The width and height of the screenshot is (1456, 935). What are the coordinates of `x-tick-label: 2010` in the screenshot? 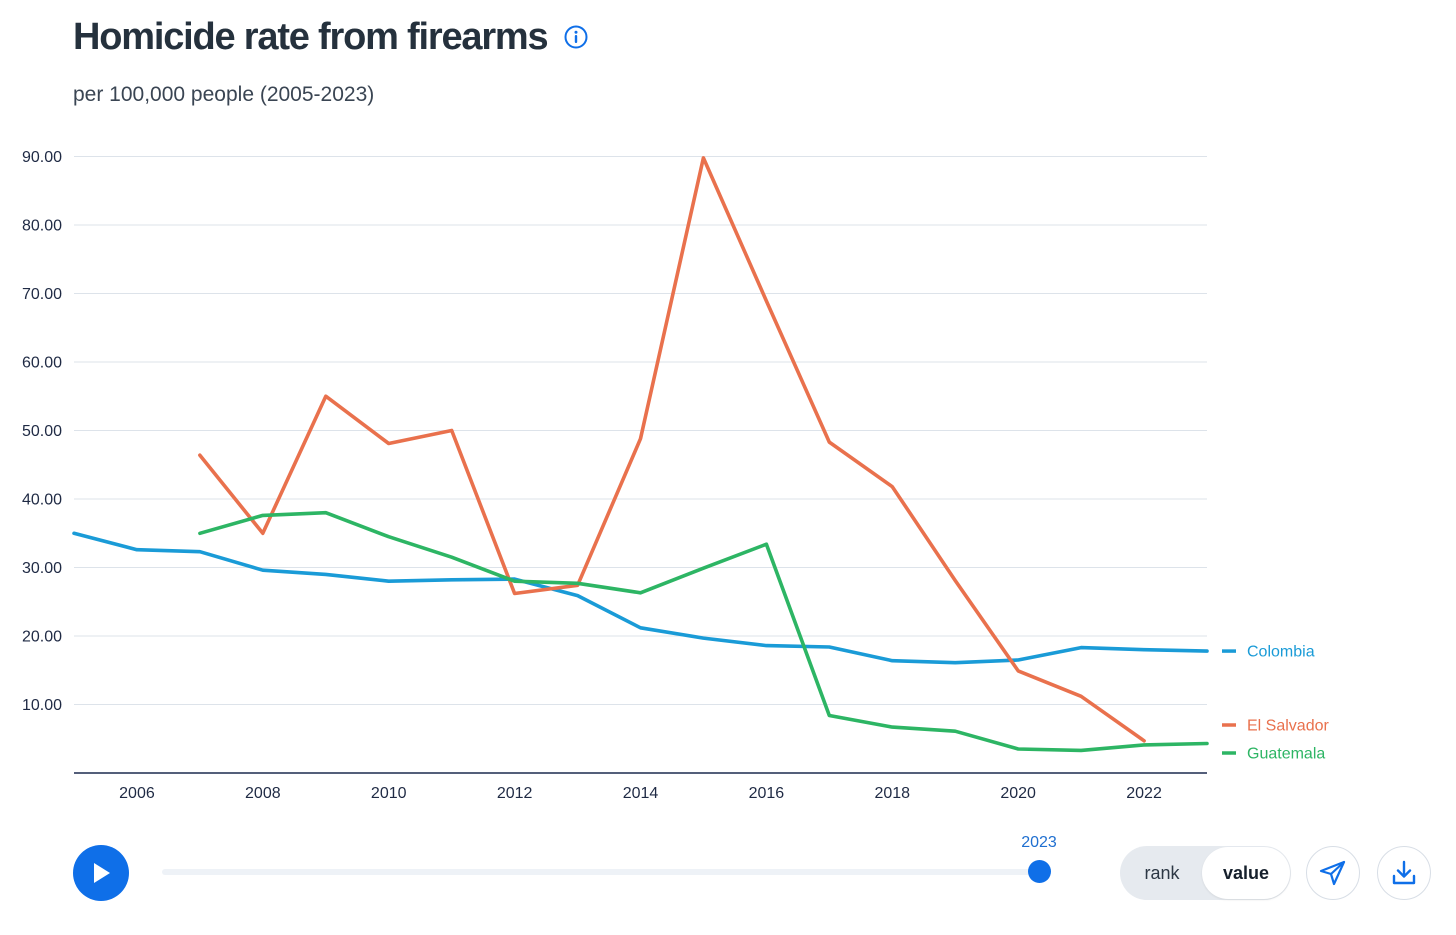 It's located at (389, 793).